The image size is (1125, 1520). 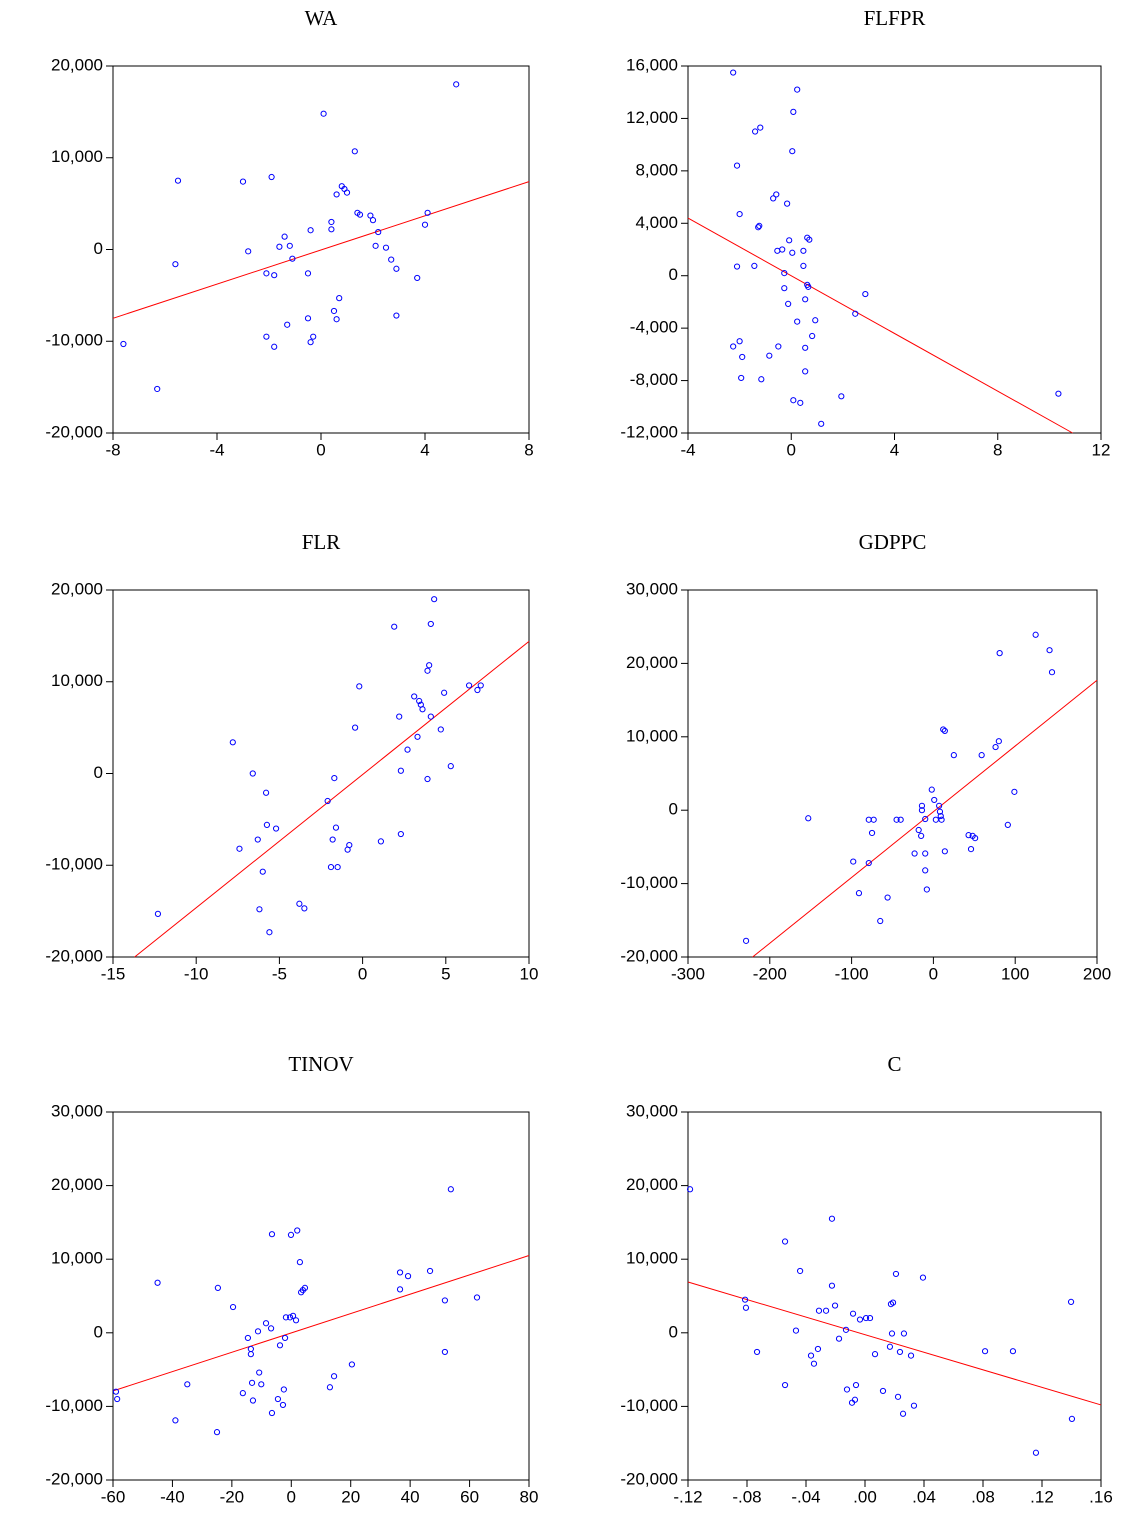 I want to click on x-tick-label: 200, so click(x=1097, y=973).